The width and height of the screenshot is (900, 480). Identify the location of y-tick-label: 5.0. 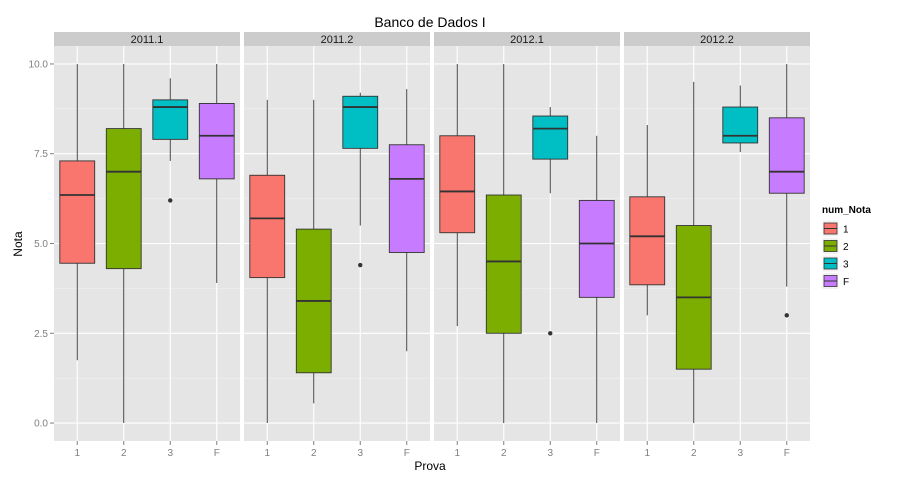
(41, 244).